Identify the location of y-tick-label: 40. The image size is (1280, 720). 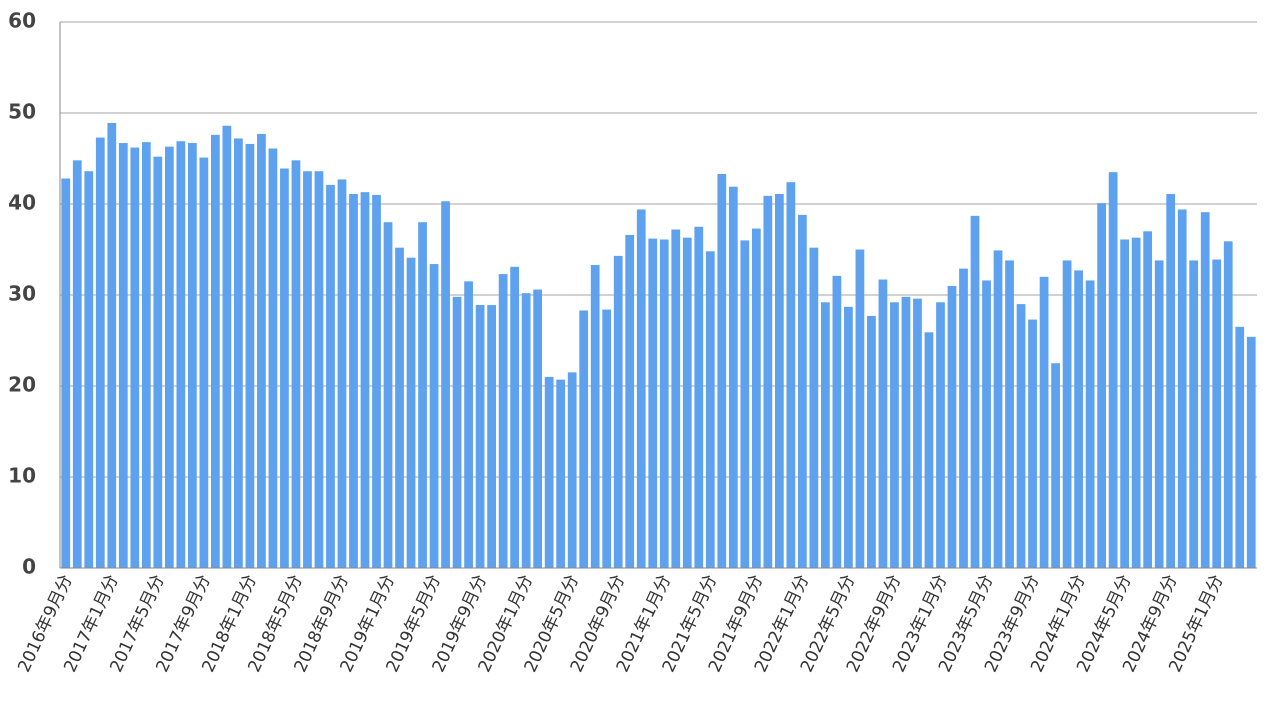
(22, 203).